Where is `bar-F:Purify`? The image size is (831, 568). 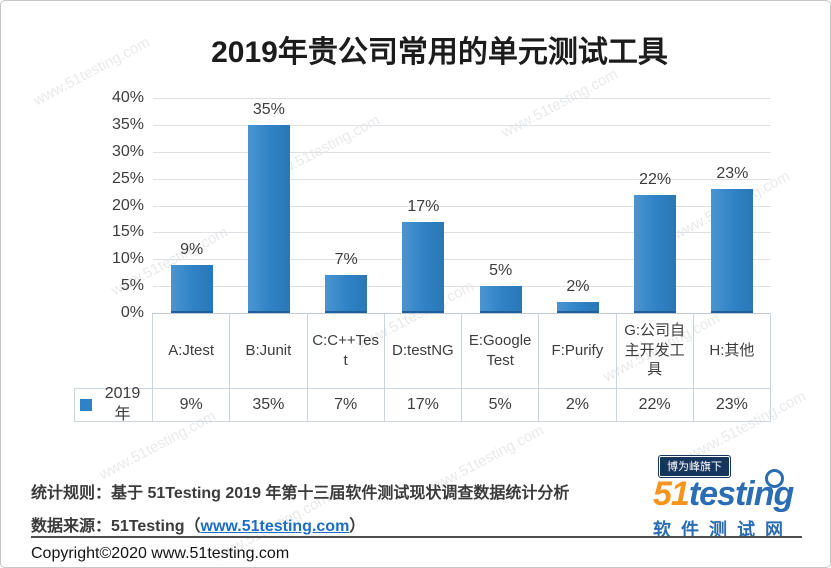 bar-F:Purify is located at coordinates (577, 307).